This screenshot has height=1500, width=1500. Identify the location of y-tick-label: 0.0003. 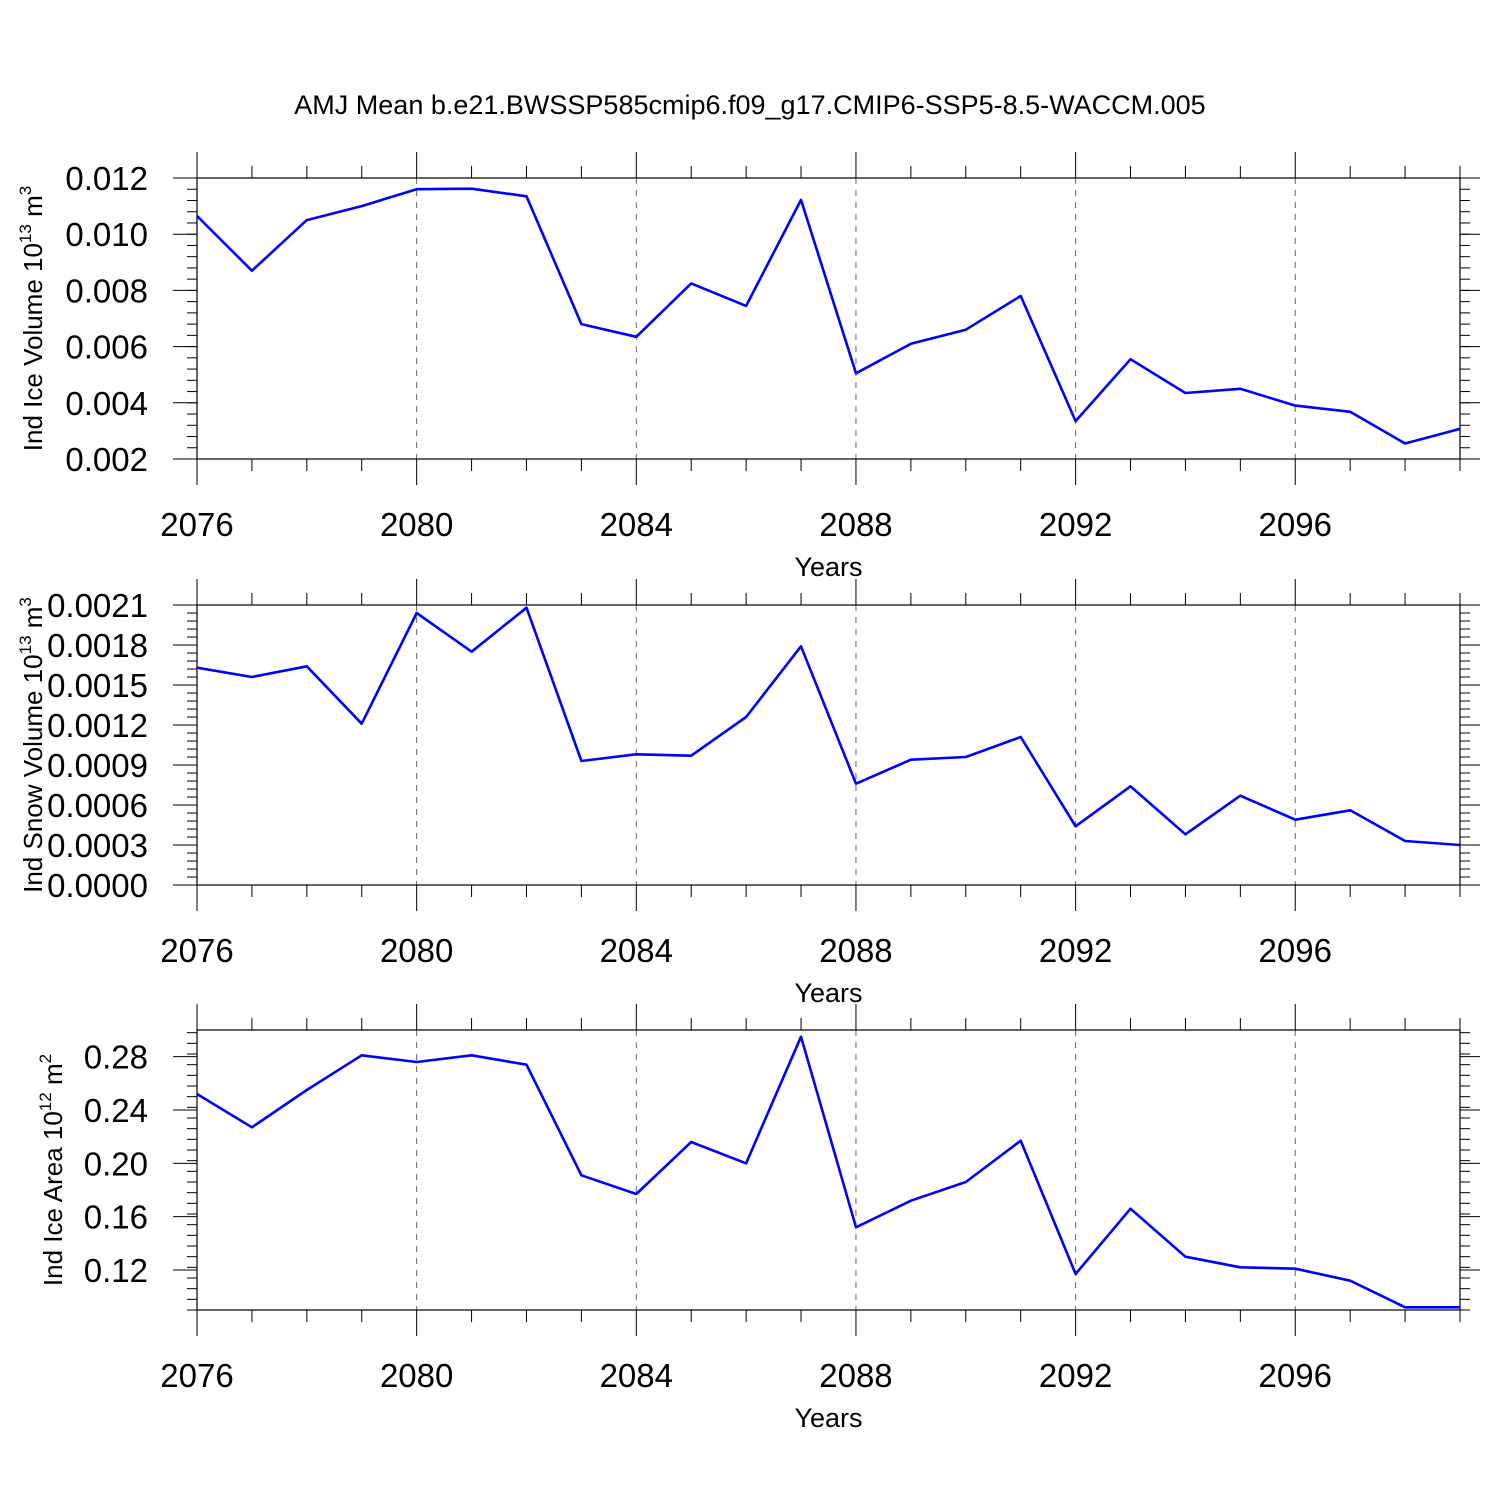
(97, 845).